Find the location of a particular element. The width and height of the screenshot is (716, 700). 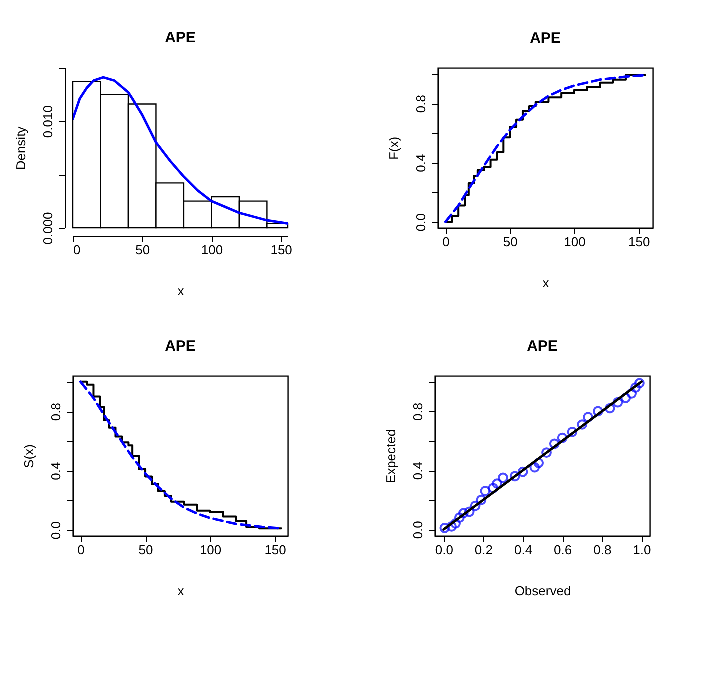

x-tick-label: 1.0 is located at coordinates (642, 550).